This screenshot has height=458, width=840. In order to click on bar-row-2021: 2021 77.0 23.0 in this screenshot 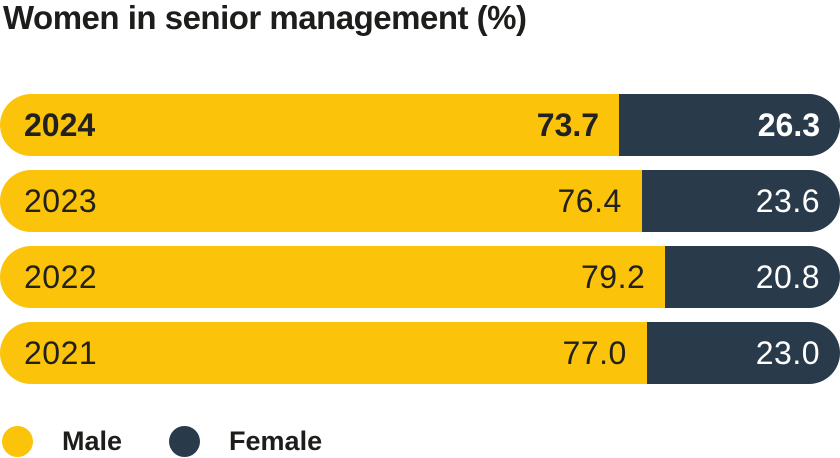, I will do `click(420, 353)`.